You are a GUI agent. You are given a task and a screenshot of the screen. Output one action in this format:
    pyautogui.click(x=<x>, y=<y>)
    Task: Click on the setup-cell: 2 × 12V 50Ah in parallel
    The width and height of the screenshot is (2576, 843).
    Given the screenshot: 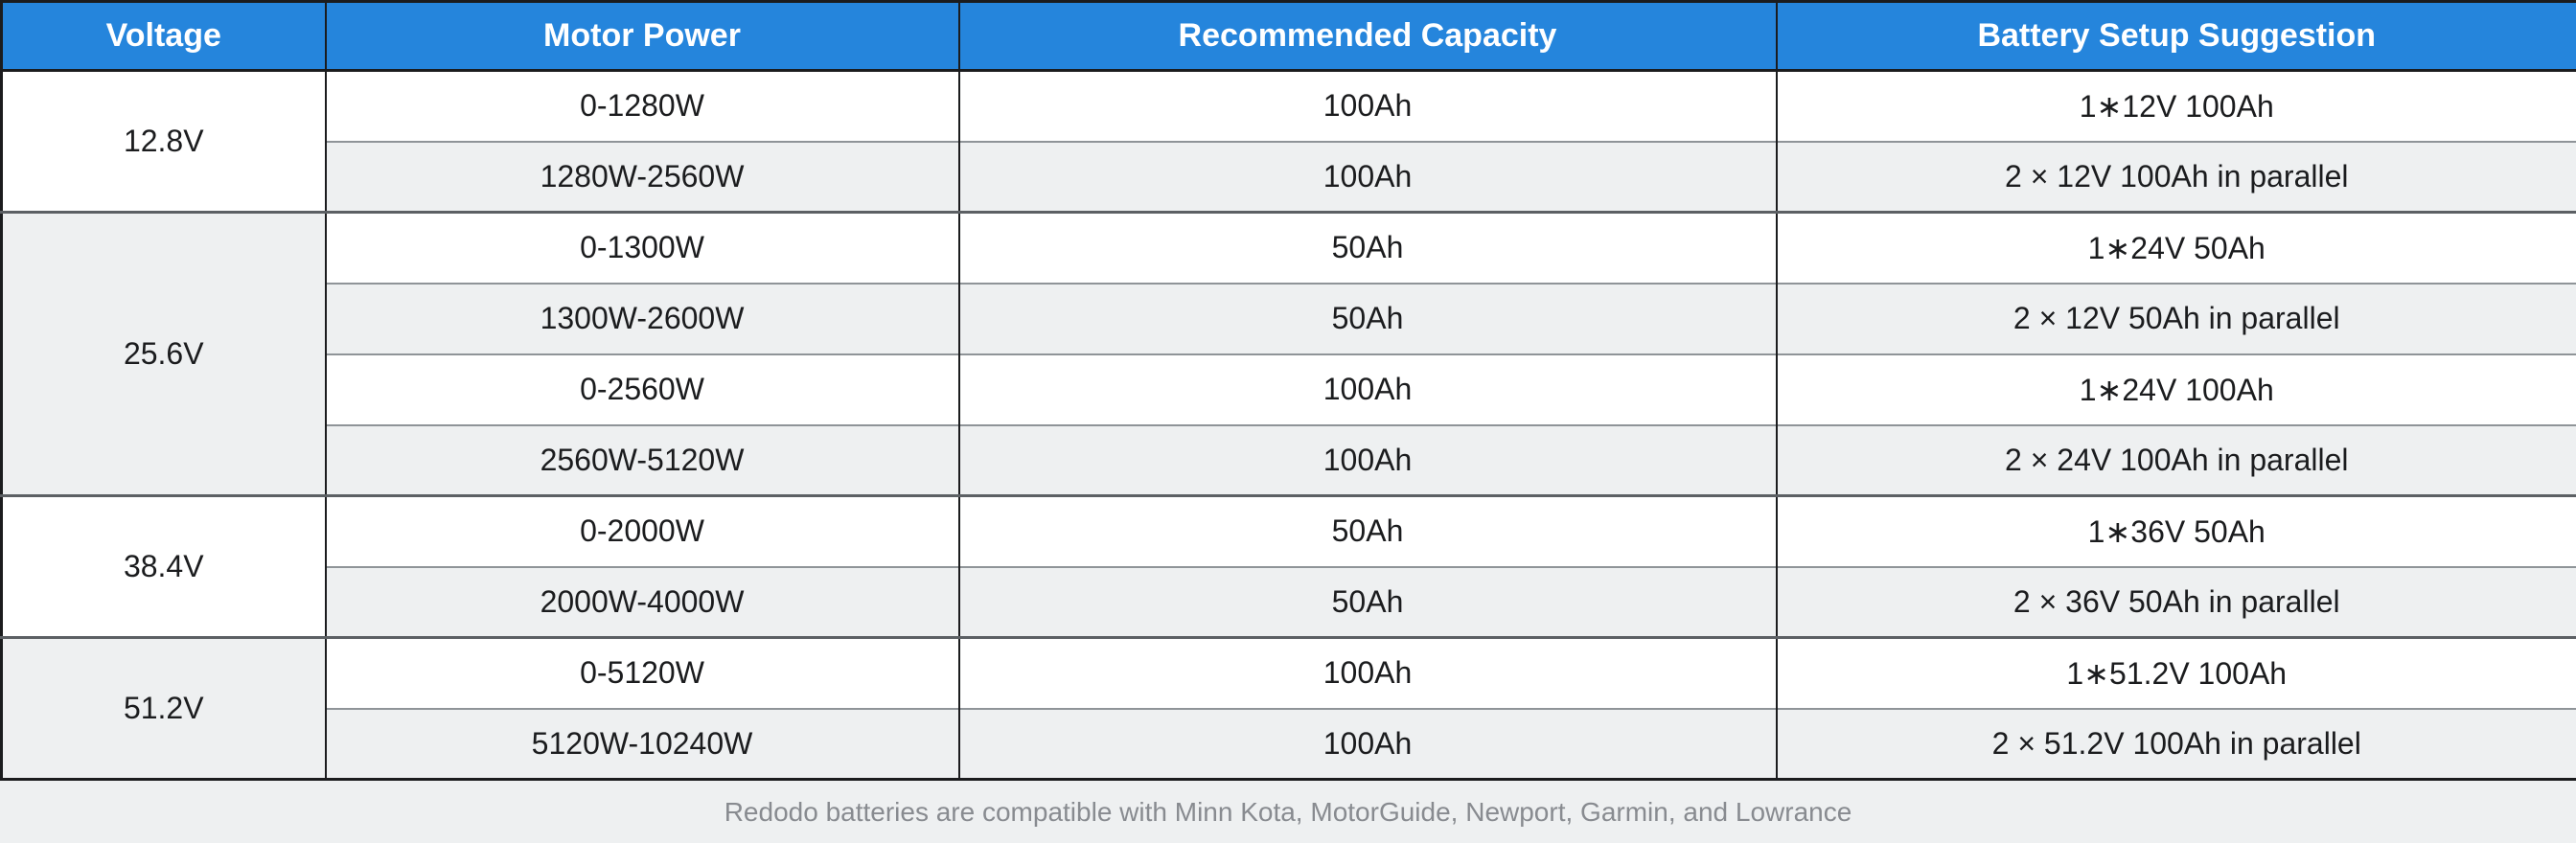 What is the action you would take?
    pyautogui.click(x=2175, y=318)
    